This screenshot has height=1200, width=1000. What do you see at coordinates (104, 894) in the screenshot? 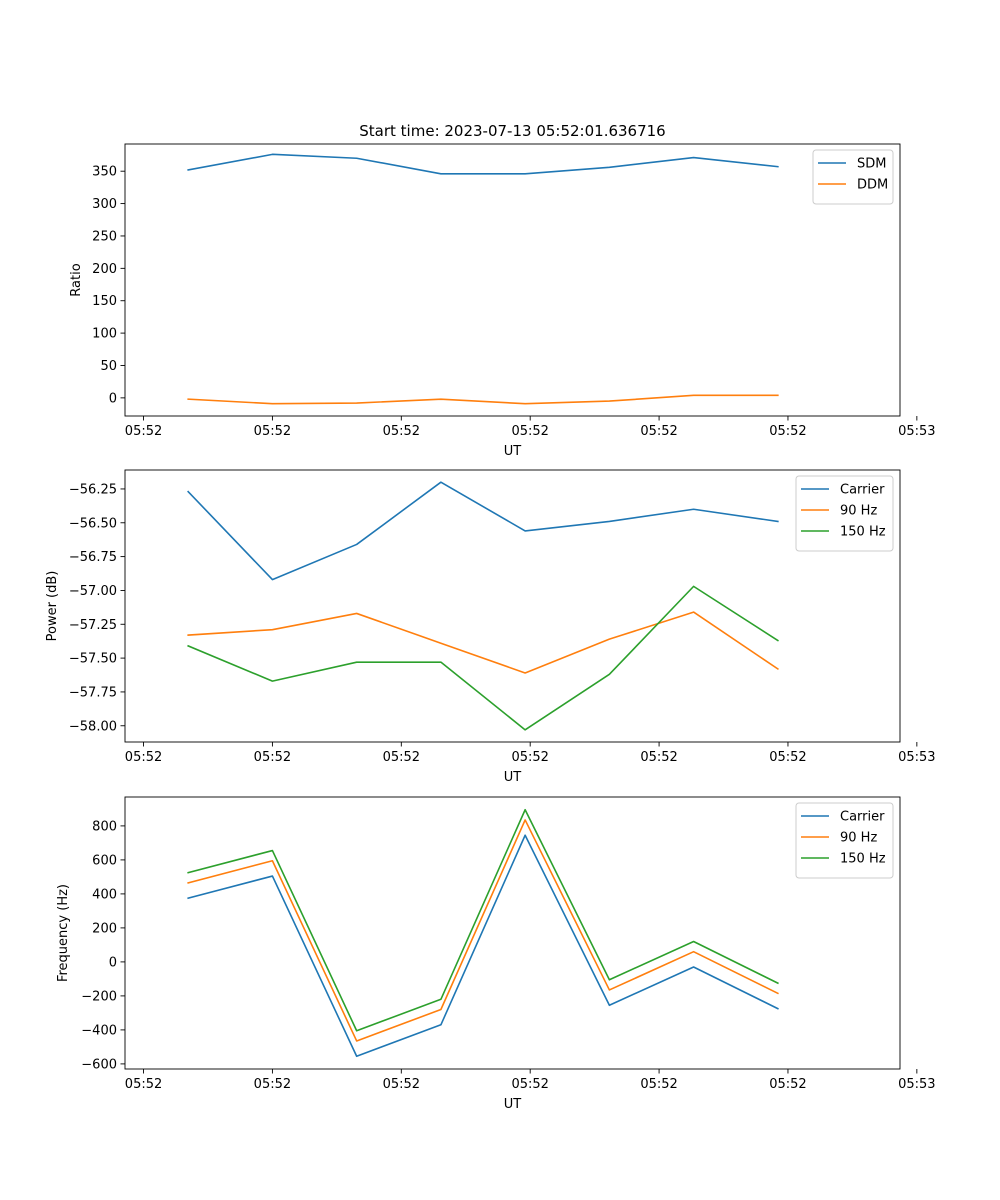
I see `y-tick-label: 400` at bounding box center [104, 894].